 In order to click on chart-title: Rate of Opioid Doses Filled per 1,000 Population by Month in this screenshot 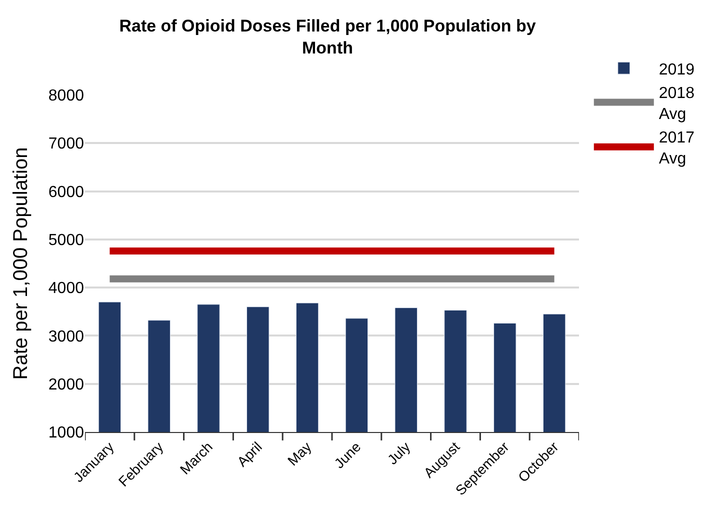, I will do `click(327, 37)`.